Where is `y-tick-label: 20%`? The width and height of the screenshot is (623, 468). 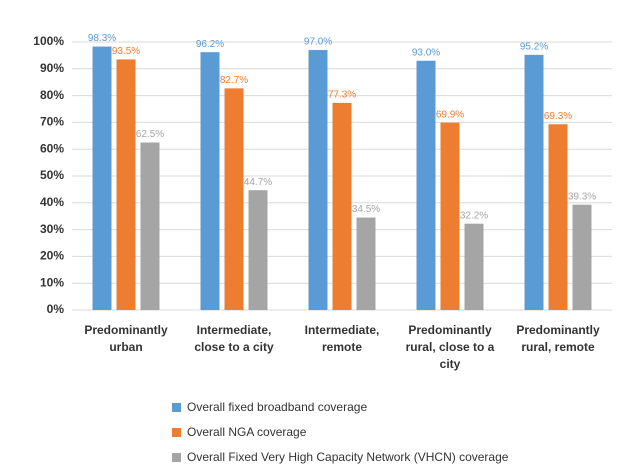
y-tick-label: 20% is located at coordinates (52, 256).